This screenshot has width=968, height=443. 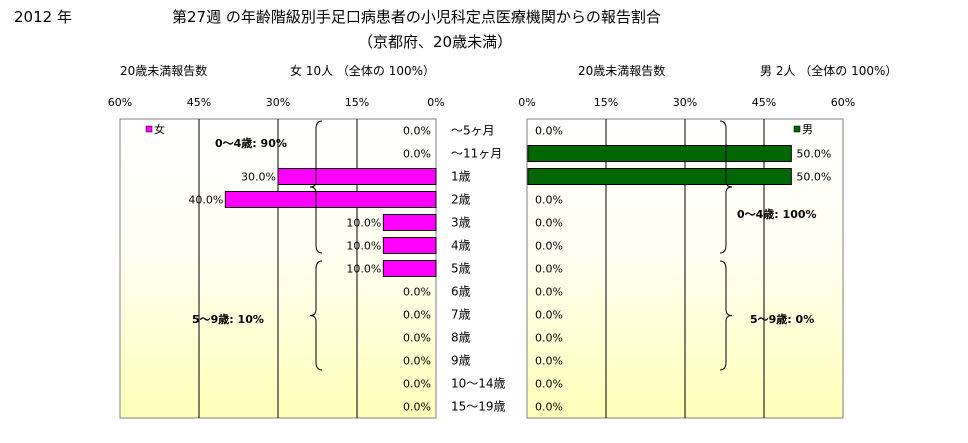 I want to click on age-category-label: 4歳, so click(x=461, y=246).